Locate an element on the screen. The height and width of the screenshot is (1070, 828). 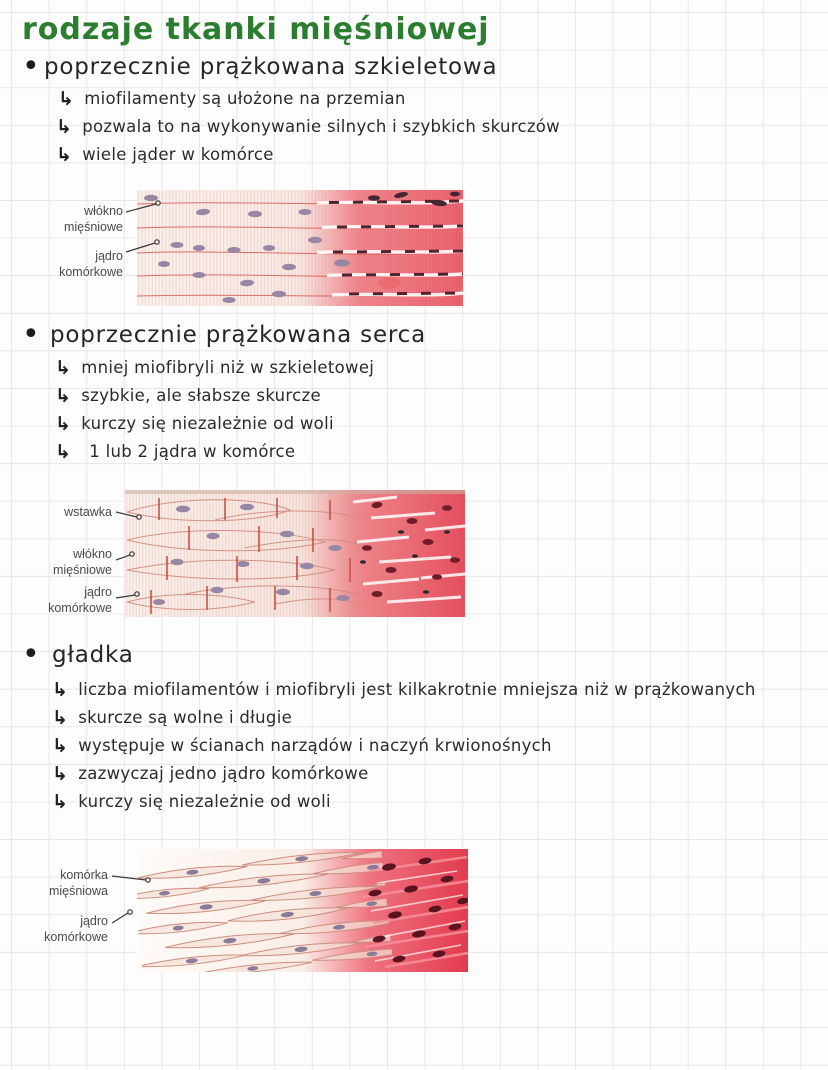
note-point: ↳ zazwyczaj jedno jądro komórkowe is located at coordinates (210, 773).